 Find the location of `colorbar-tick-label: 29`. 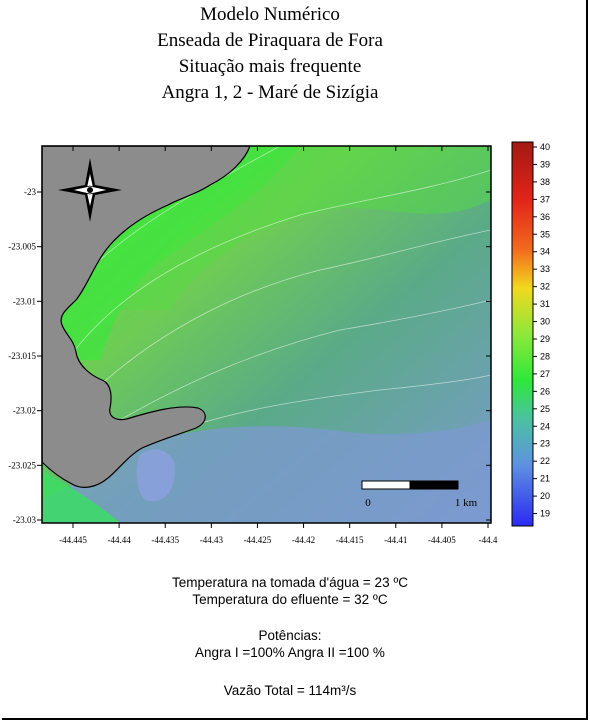

colorbar-tick-label: 29 is located at coordinates (545, 339).